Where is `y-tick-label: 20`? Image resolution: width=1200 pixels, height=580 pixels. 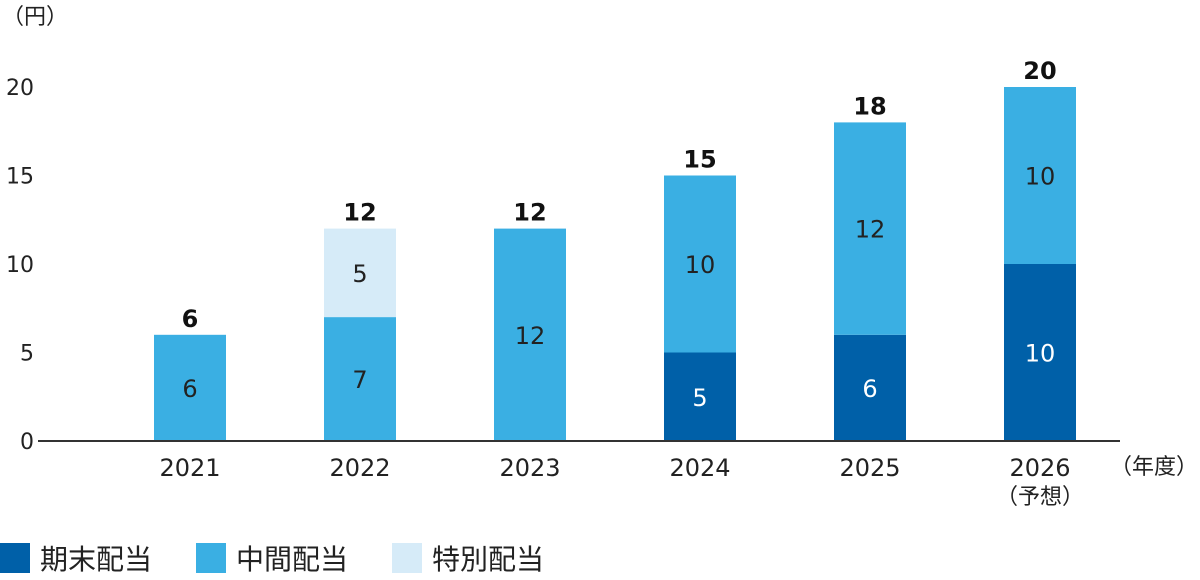
y-tick-label: 20 is located at coordinates (20, 88).